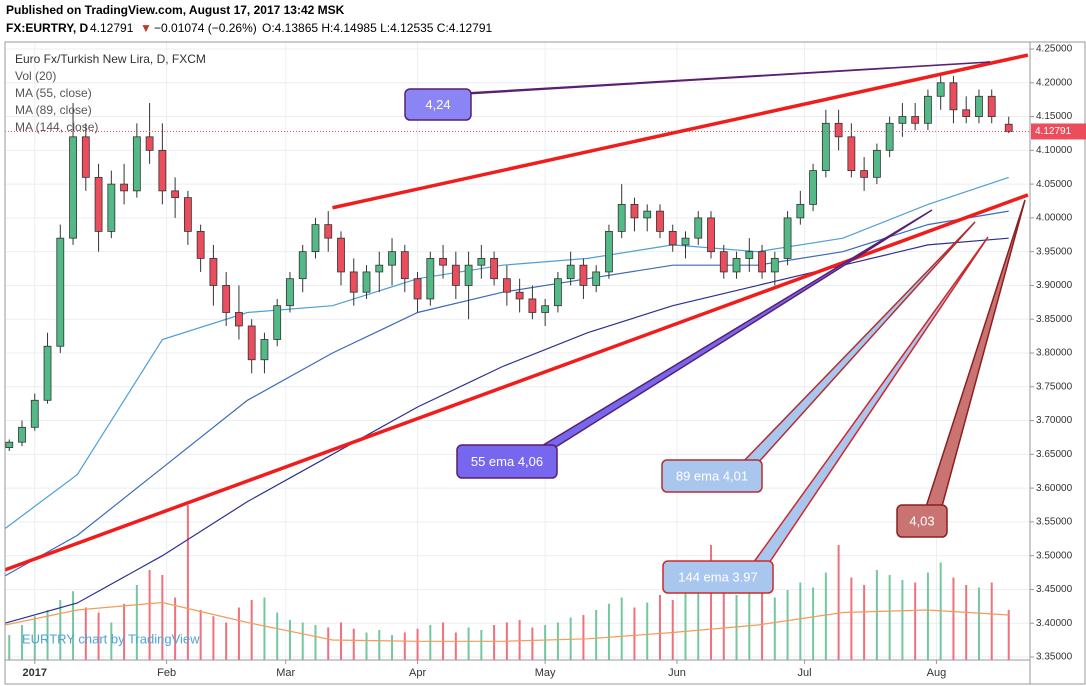 The width and height of the screenshot is (1086, 686). I want to click on y-tick-label: 3.80000, so click(1054, 353).